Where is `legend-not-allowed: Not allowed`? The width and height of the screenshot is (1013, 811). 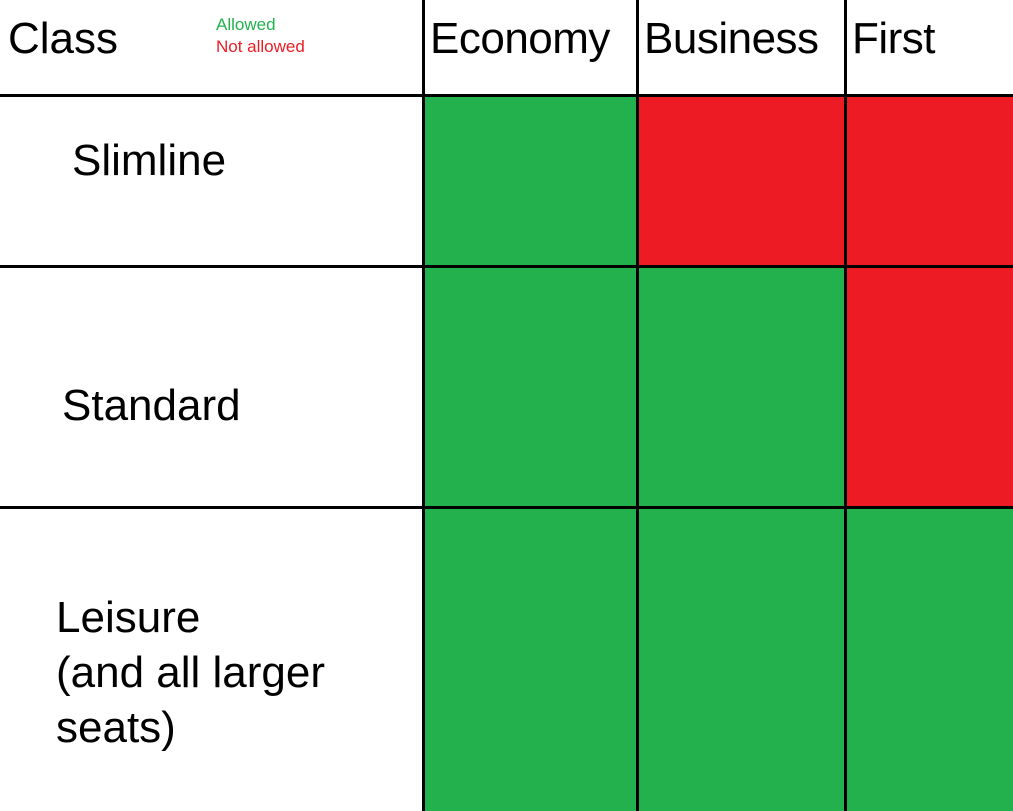 legend-not-allowed: Not allowed is located at coordinates (260, 46).